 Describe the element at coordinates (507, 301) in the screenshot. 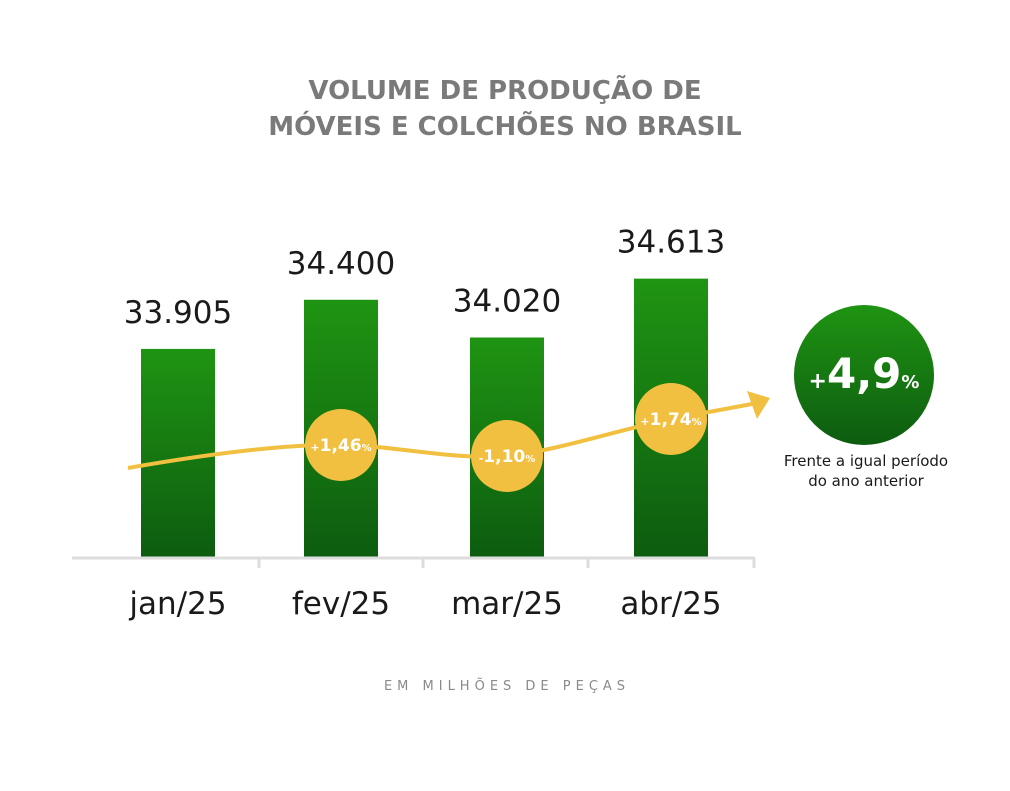

I see `bar-value-label: 34.020` at that location.